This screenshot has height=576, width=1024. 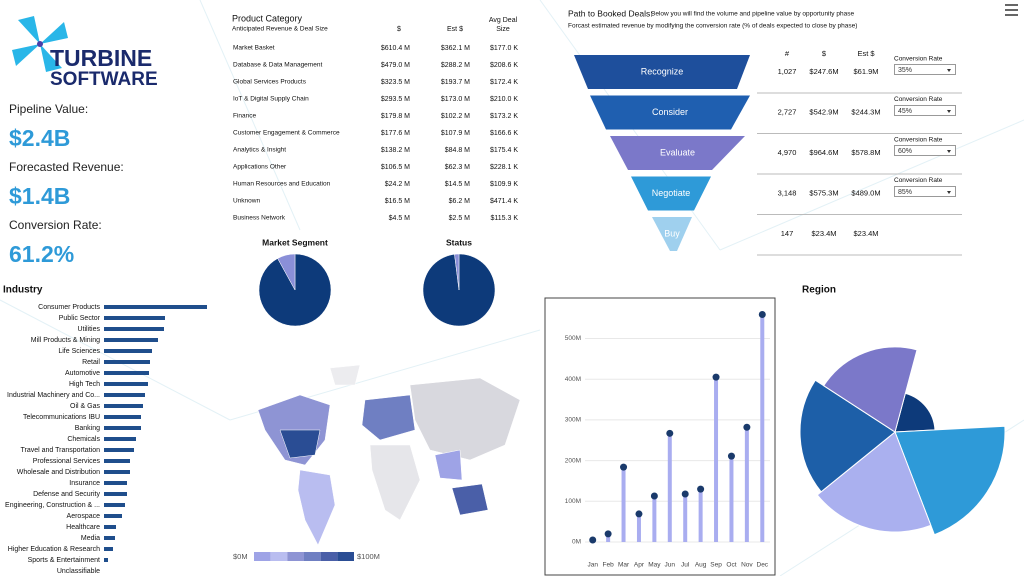 I want to click on stage-count: 4,970, so click(x=787, y=152).